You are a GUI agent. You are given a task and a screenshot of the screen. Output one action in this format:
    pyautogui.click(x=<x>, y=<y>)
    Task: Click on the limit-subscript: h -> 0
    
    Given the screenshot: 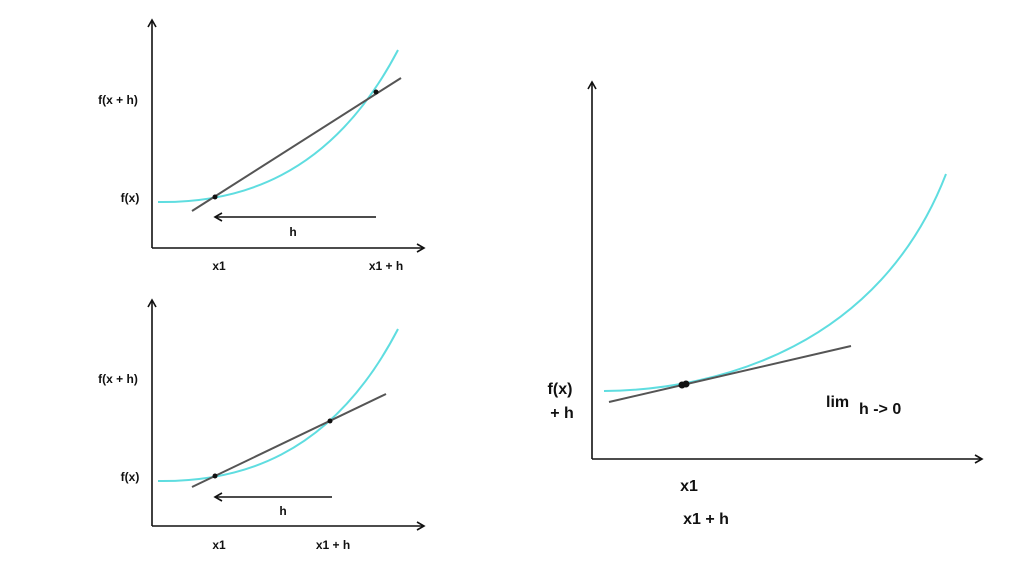 What is the action you would take?
    pyautogui.click(x=880, y=409)
    